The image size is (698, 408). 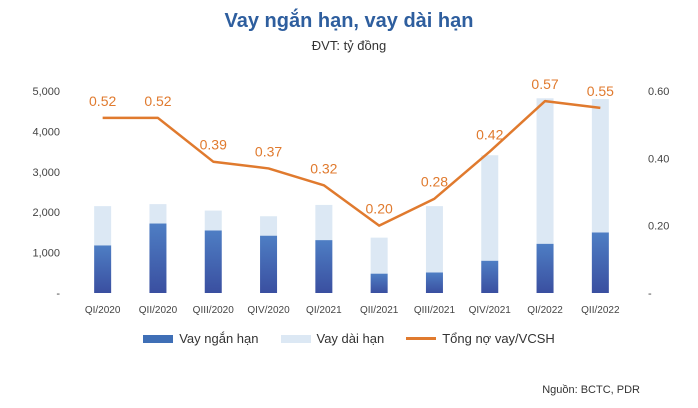 I want to click on data-label-debt-ratio: 0.28, so click(x=434, y=182).